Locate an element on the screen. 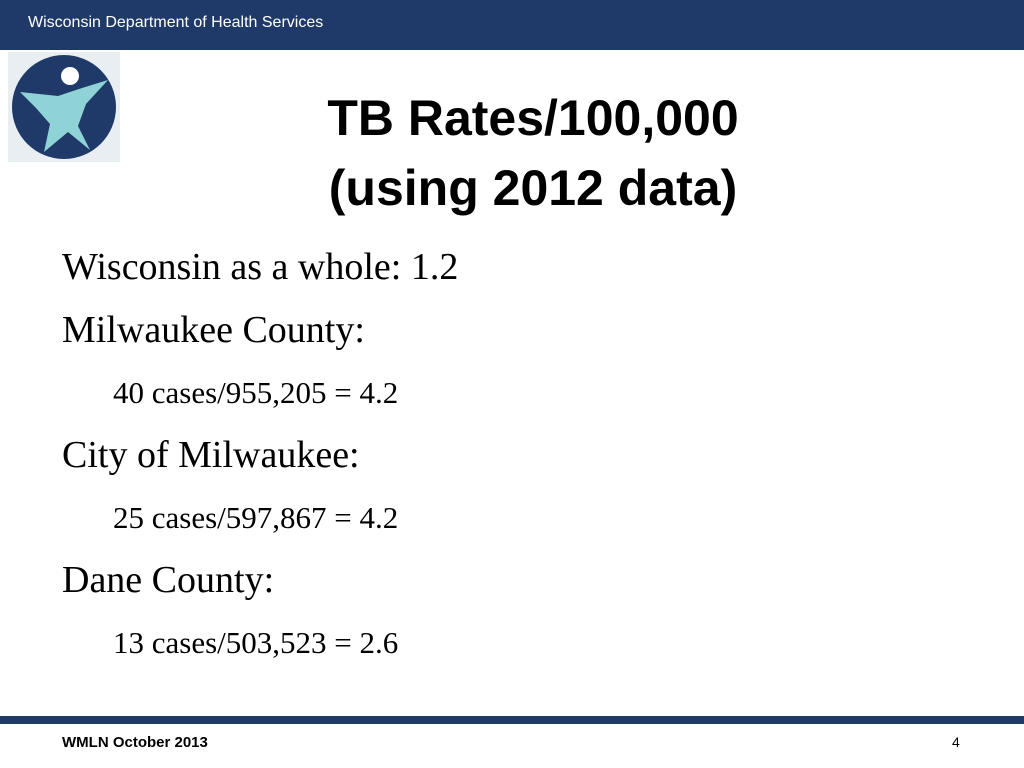 This screenshot has width=1024, height=768. logo is located at coordinates (64, 107).